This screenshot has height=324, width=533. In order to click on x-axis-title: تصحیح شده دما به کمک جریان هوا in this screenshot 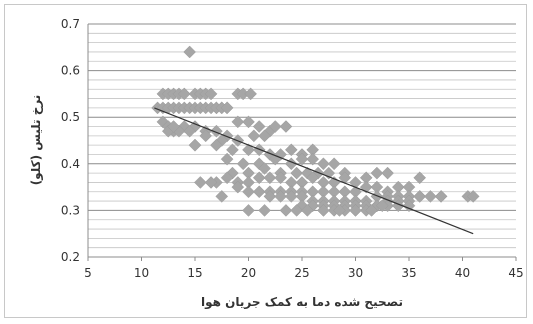, I will do `click(302, 302)`.